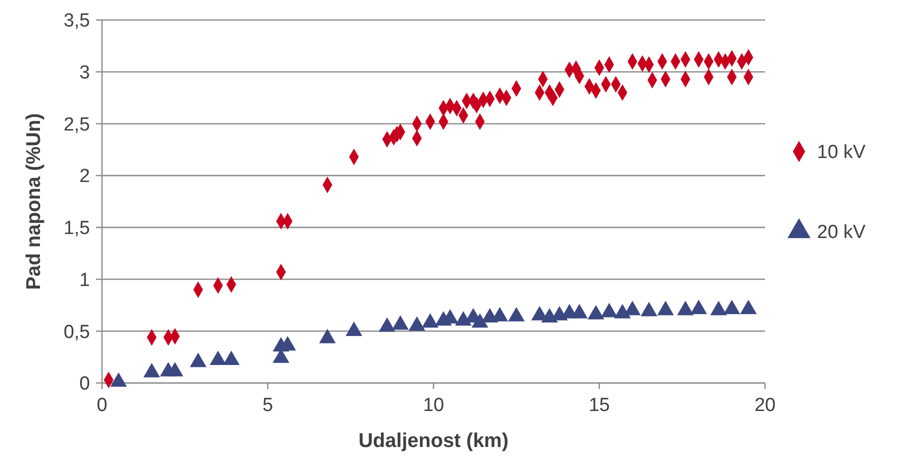 The width and height of the screenshot is (914, 474). What do you see at coordinates (84, 73) in the screenshot?
I see `y-tick-label: 3` at bounding box center [84, 73].